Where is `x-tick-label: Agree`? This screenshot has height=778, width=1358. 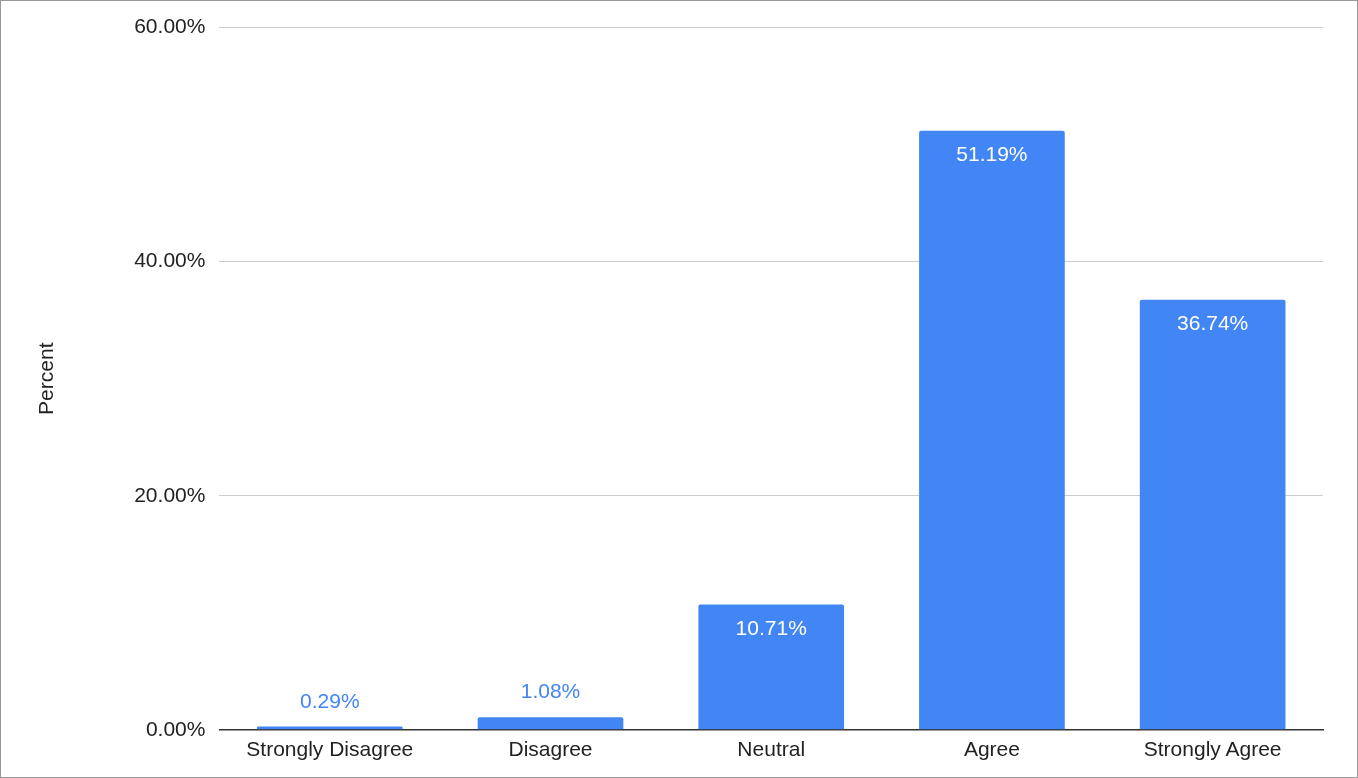
x-tick-label: Agree is located at coordinates (991, 749).